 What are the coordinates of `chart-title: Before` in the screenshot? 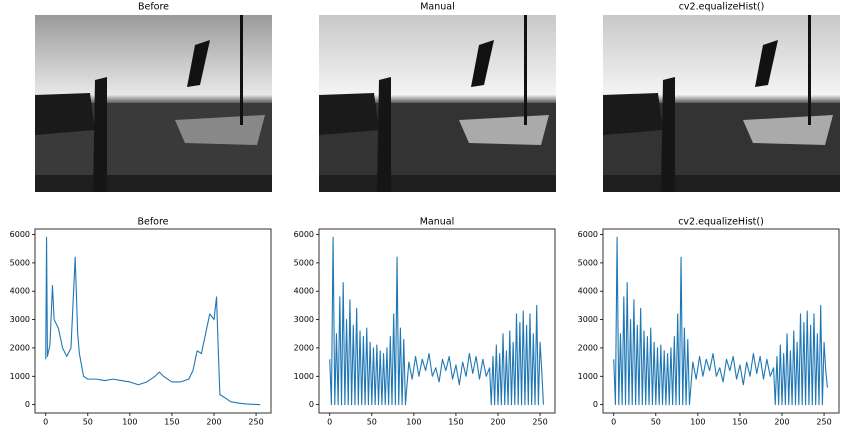 It's located at (152, 222).